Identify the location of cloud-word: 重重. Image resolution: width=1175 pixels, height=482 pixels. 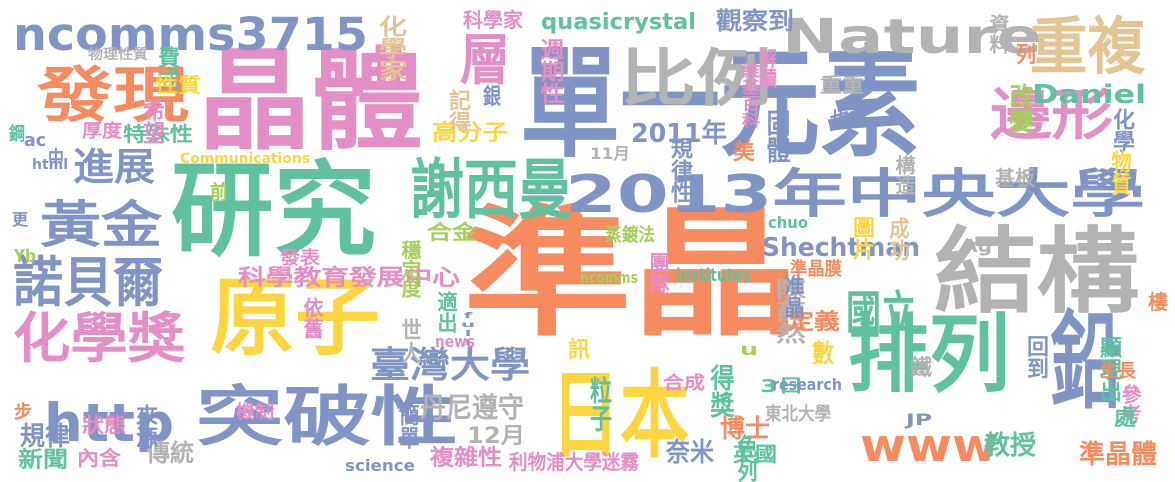
(842, 85).